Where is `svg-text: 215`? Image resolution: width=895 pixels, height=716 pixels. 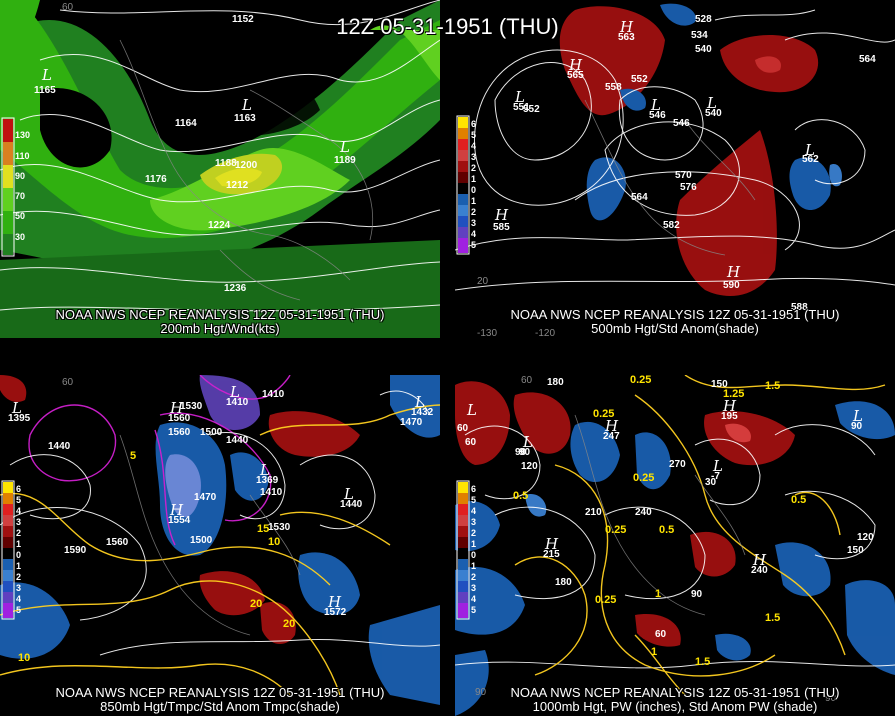 svg-text: 215 is located at coordinates (551, 554).